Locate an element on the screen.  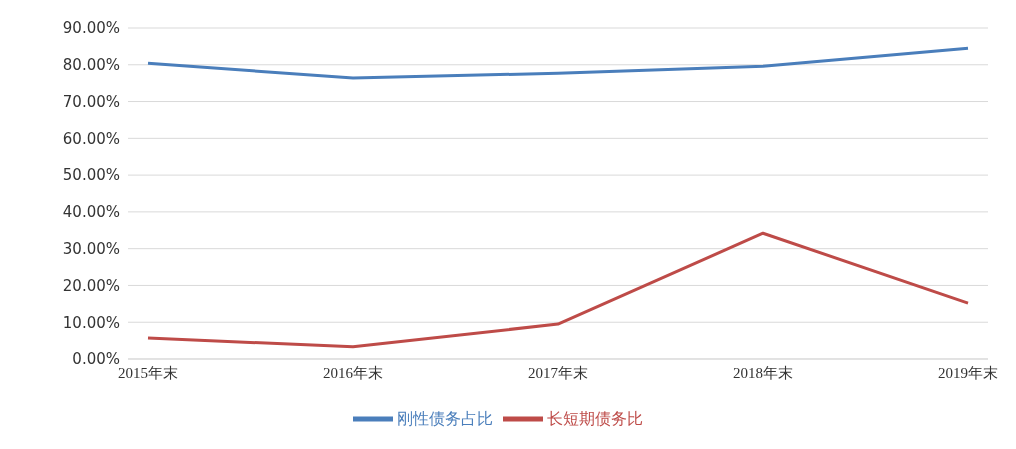
y-tick-label: 50.00% is located at coordinates (91, 175).